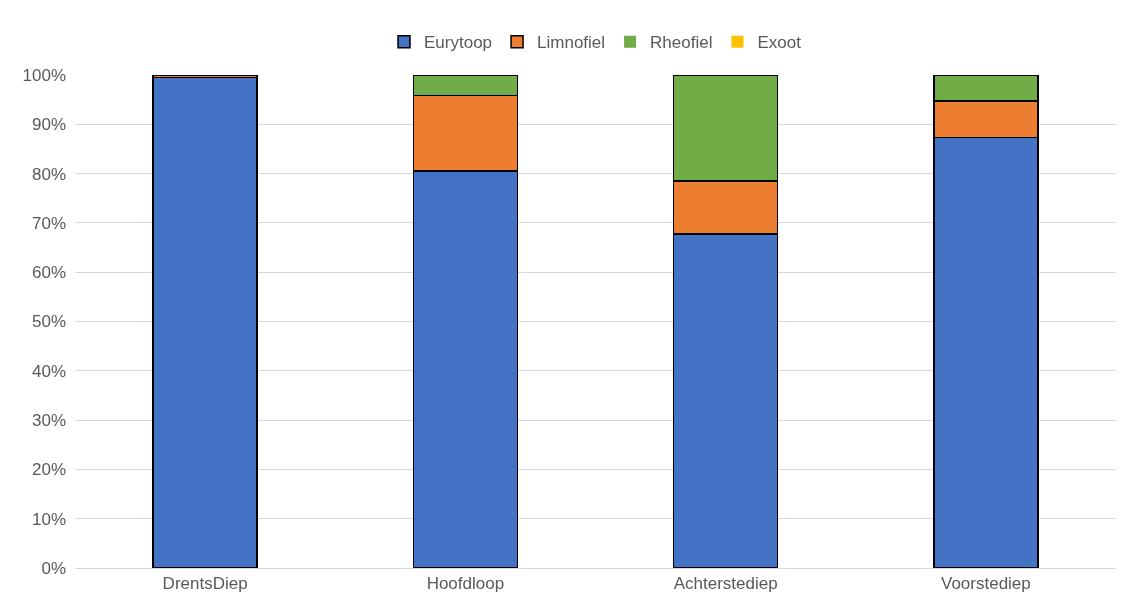 The height and width of the screenshot is (613, 1136). Describe the element at coordinates (48, 470) in the screenshot. I see `y-tick-label: 20%` at that location.